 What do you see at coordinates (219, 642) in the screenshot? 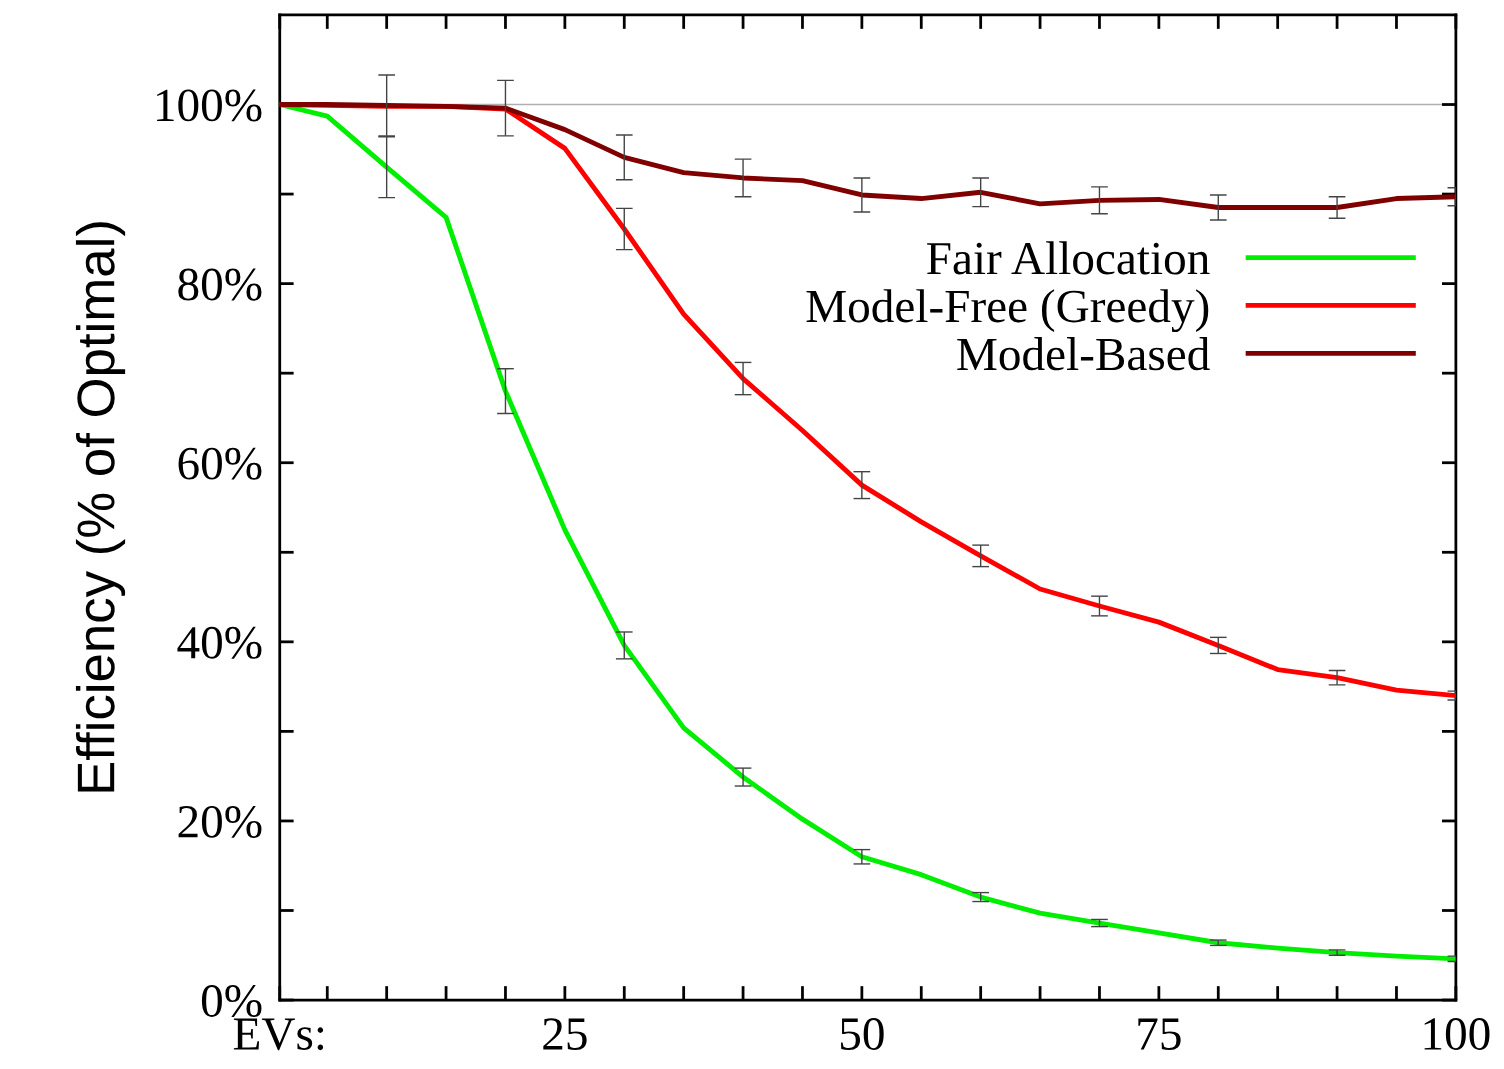
I see `y-tick-label: 40%` at bounding box center [219, 642].